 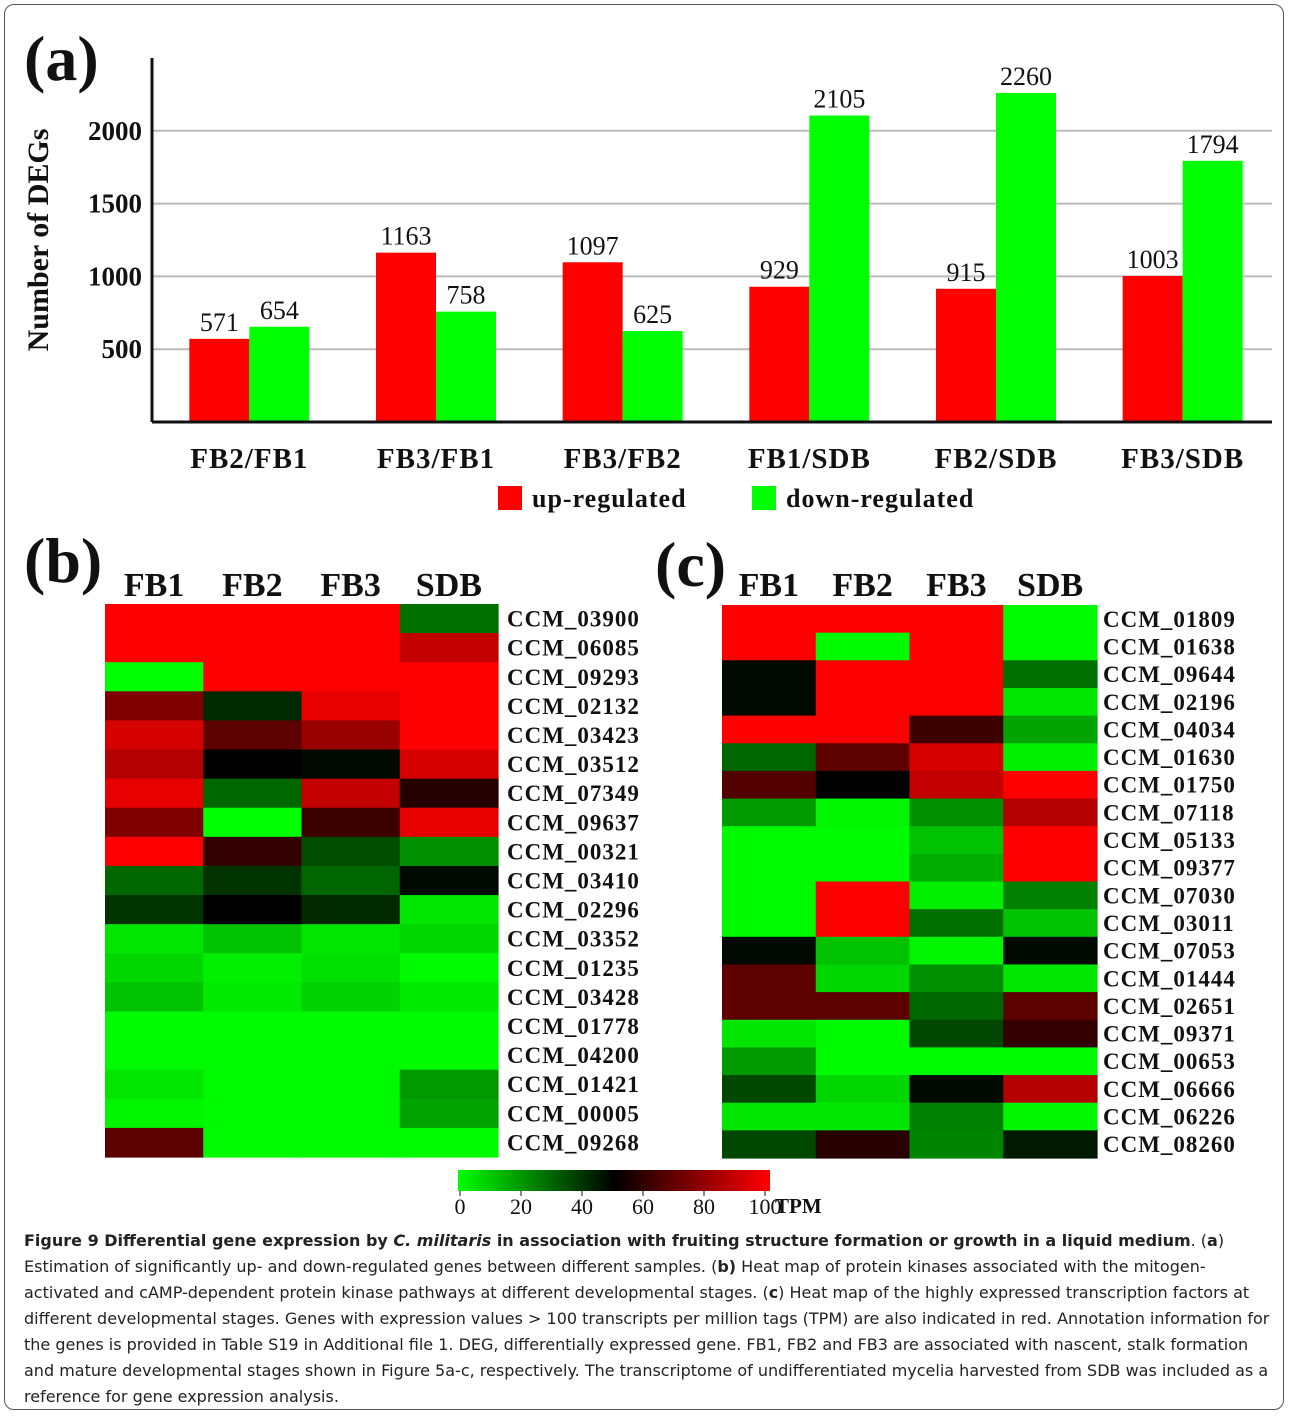 What do you see at coordinates (1182, 459) in the screenshot?
I see `x-tick-label: FB3/SDB` at bounding box center [1182, 459].